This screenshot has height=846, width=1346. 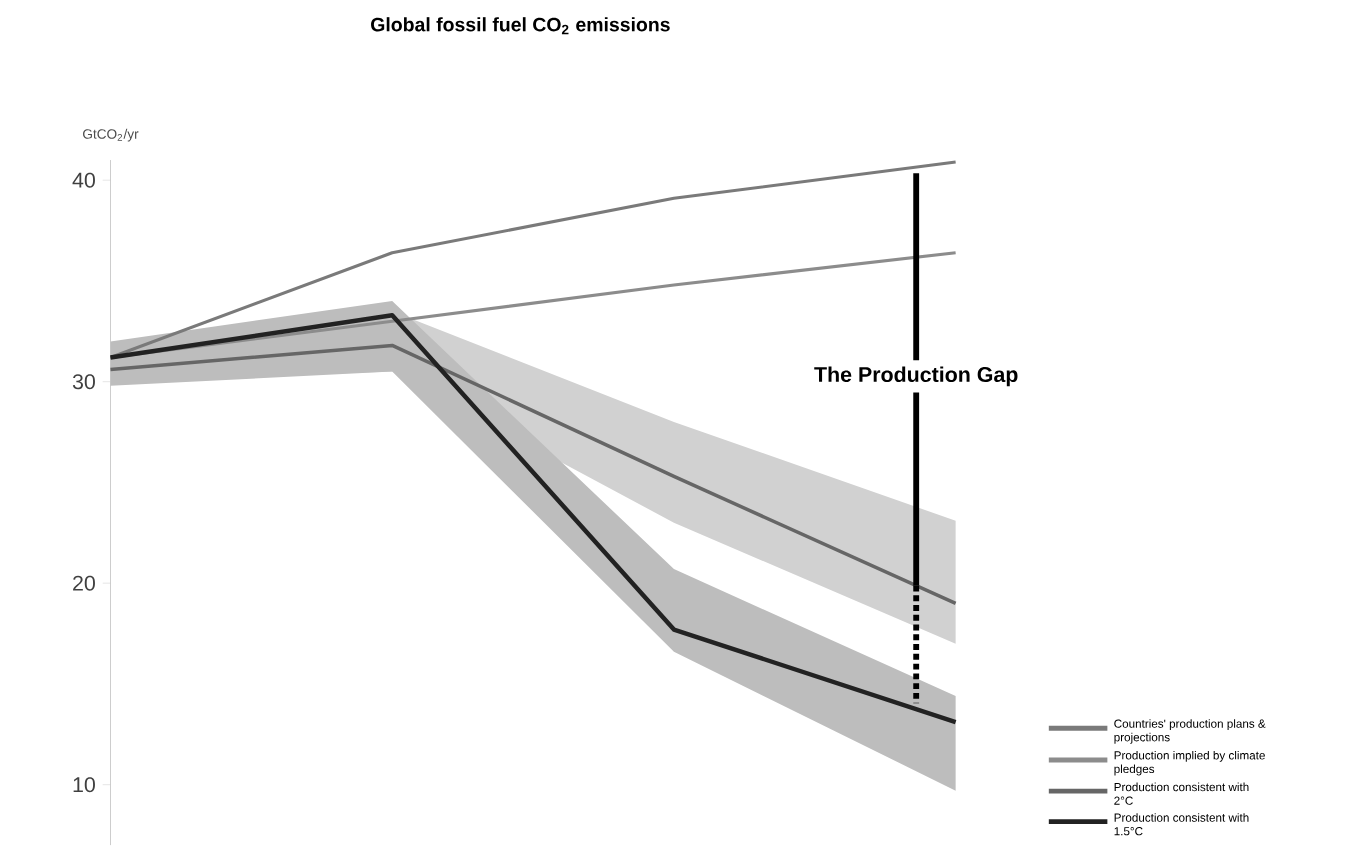 I want to click on line-series, so click(x=533, y=260).